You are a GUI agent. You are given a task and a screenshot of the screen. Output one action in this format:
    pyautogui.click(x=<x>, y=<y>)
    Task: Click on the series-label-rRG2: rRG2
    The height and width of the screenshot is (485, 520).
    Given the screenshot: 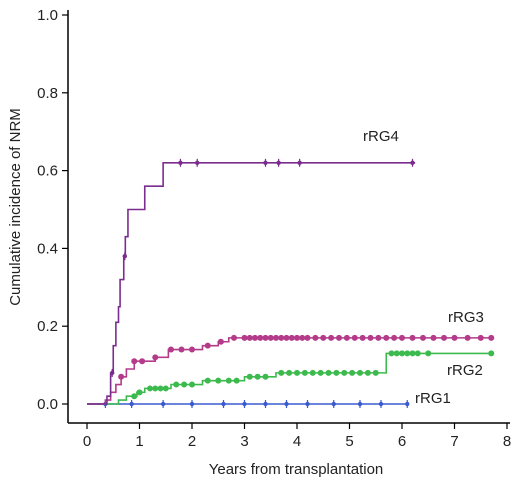 What is the action you would take?
    pyautogui.click(x=465, y=370)
    